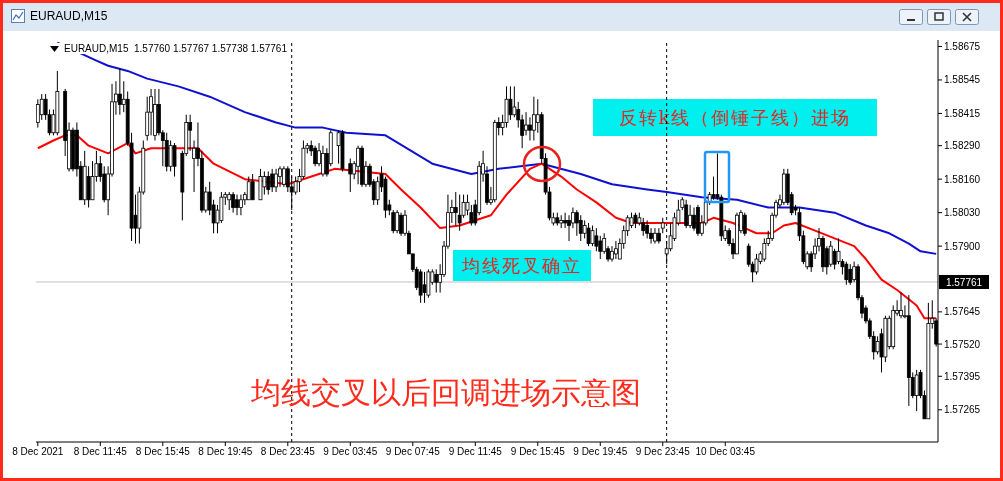 This screenshot has width=1003, height=481. Describe the element at coordinates (413, 452) in the screenshot. I see `x-tick-label: 9 Dec 07:45` at that location.